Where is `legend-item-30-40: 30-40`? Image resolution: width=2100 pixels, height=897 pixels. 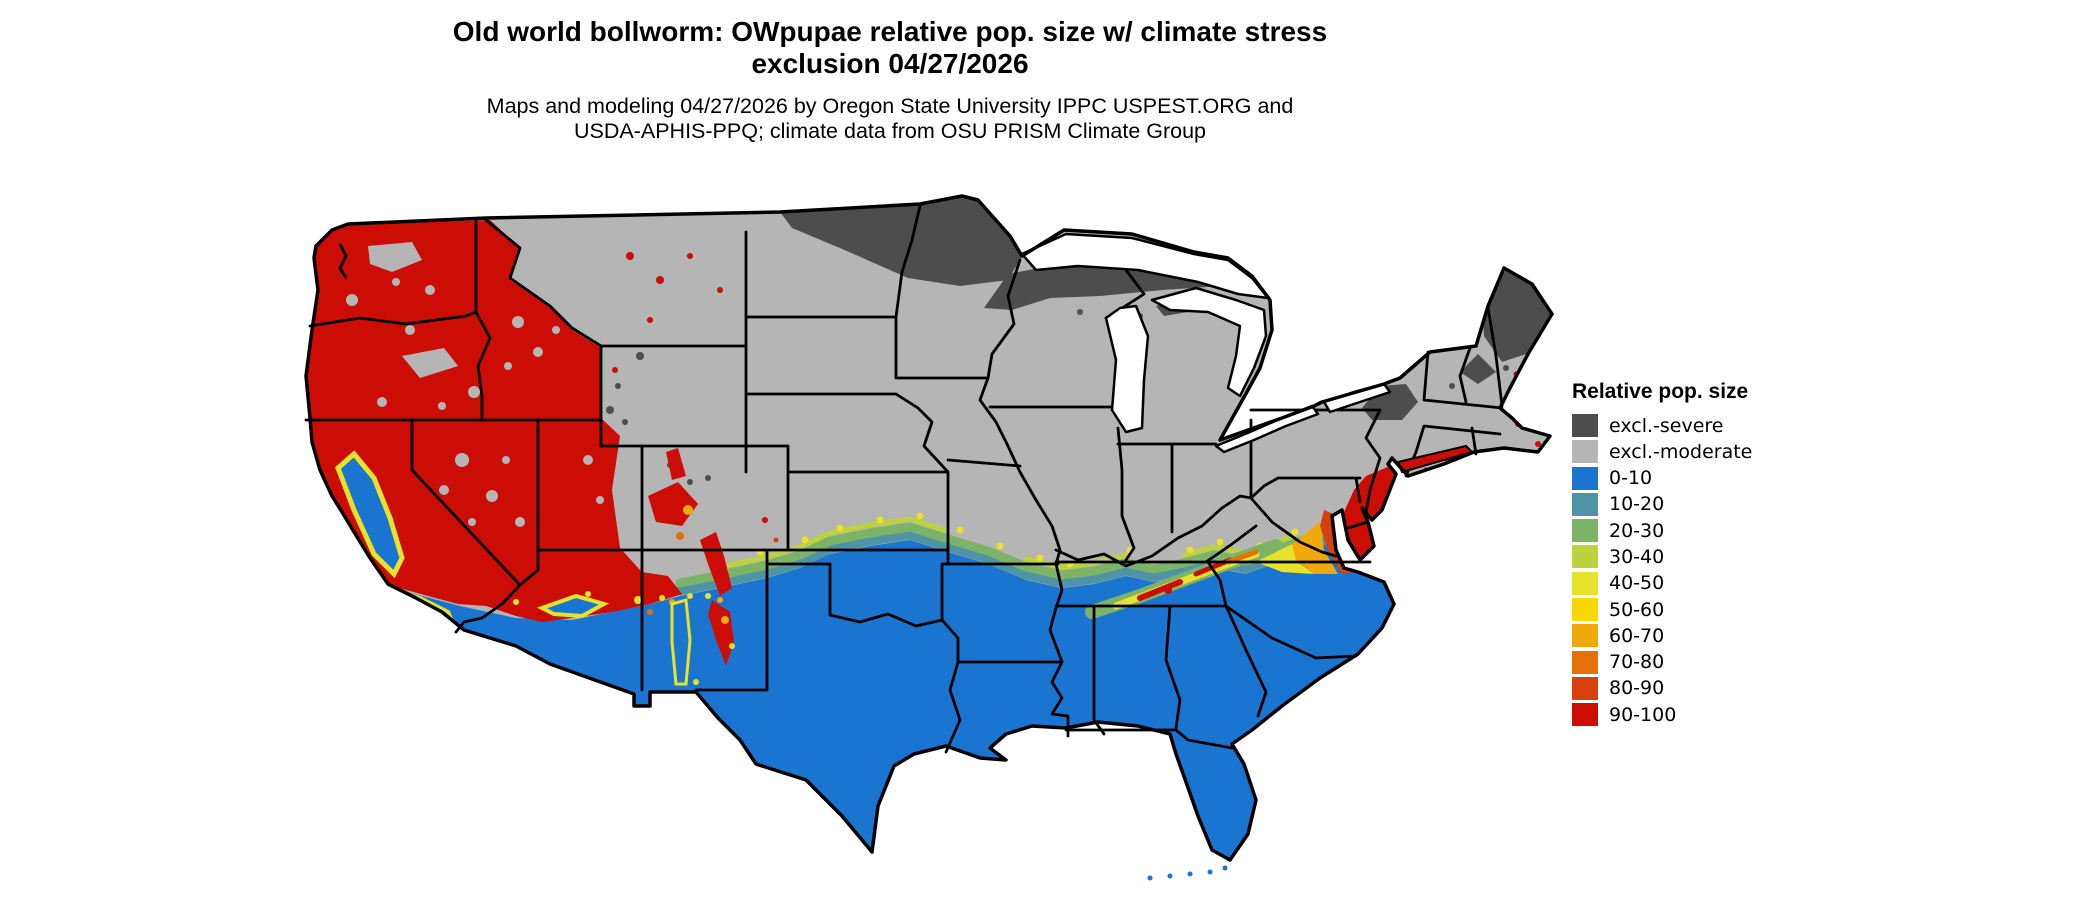 legend-item-30-40: 30-40 is located at coordinates (1707, 557).